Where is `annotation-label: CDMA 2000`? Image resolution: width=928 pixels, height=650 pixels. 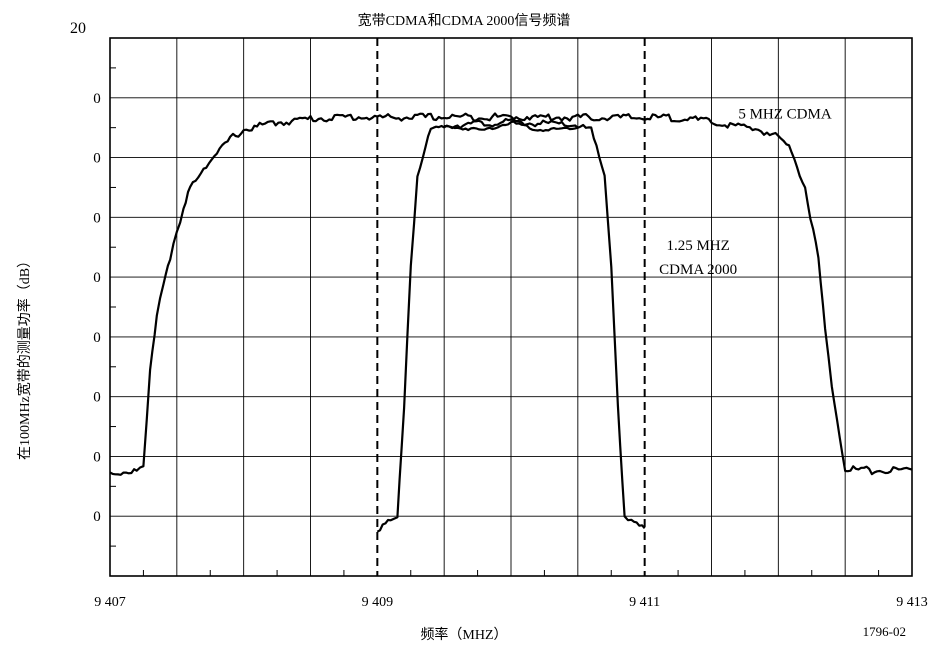 annotation-label: CDMA 2000 is located at coordinates (698, 270).